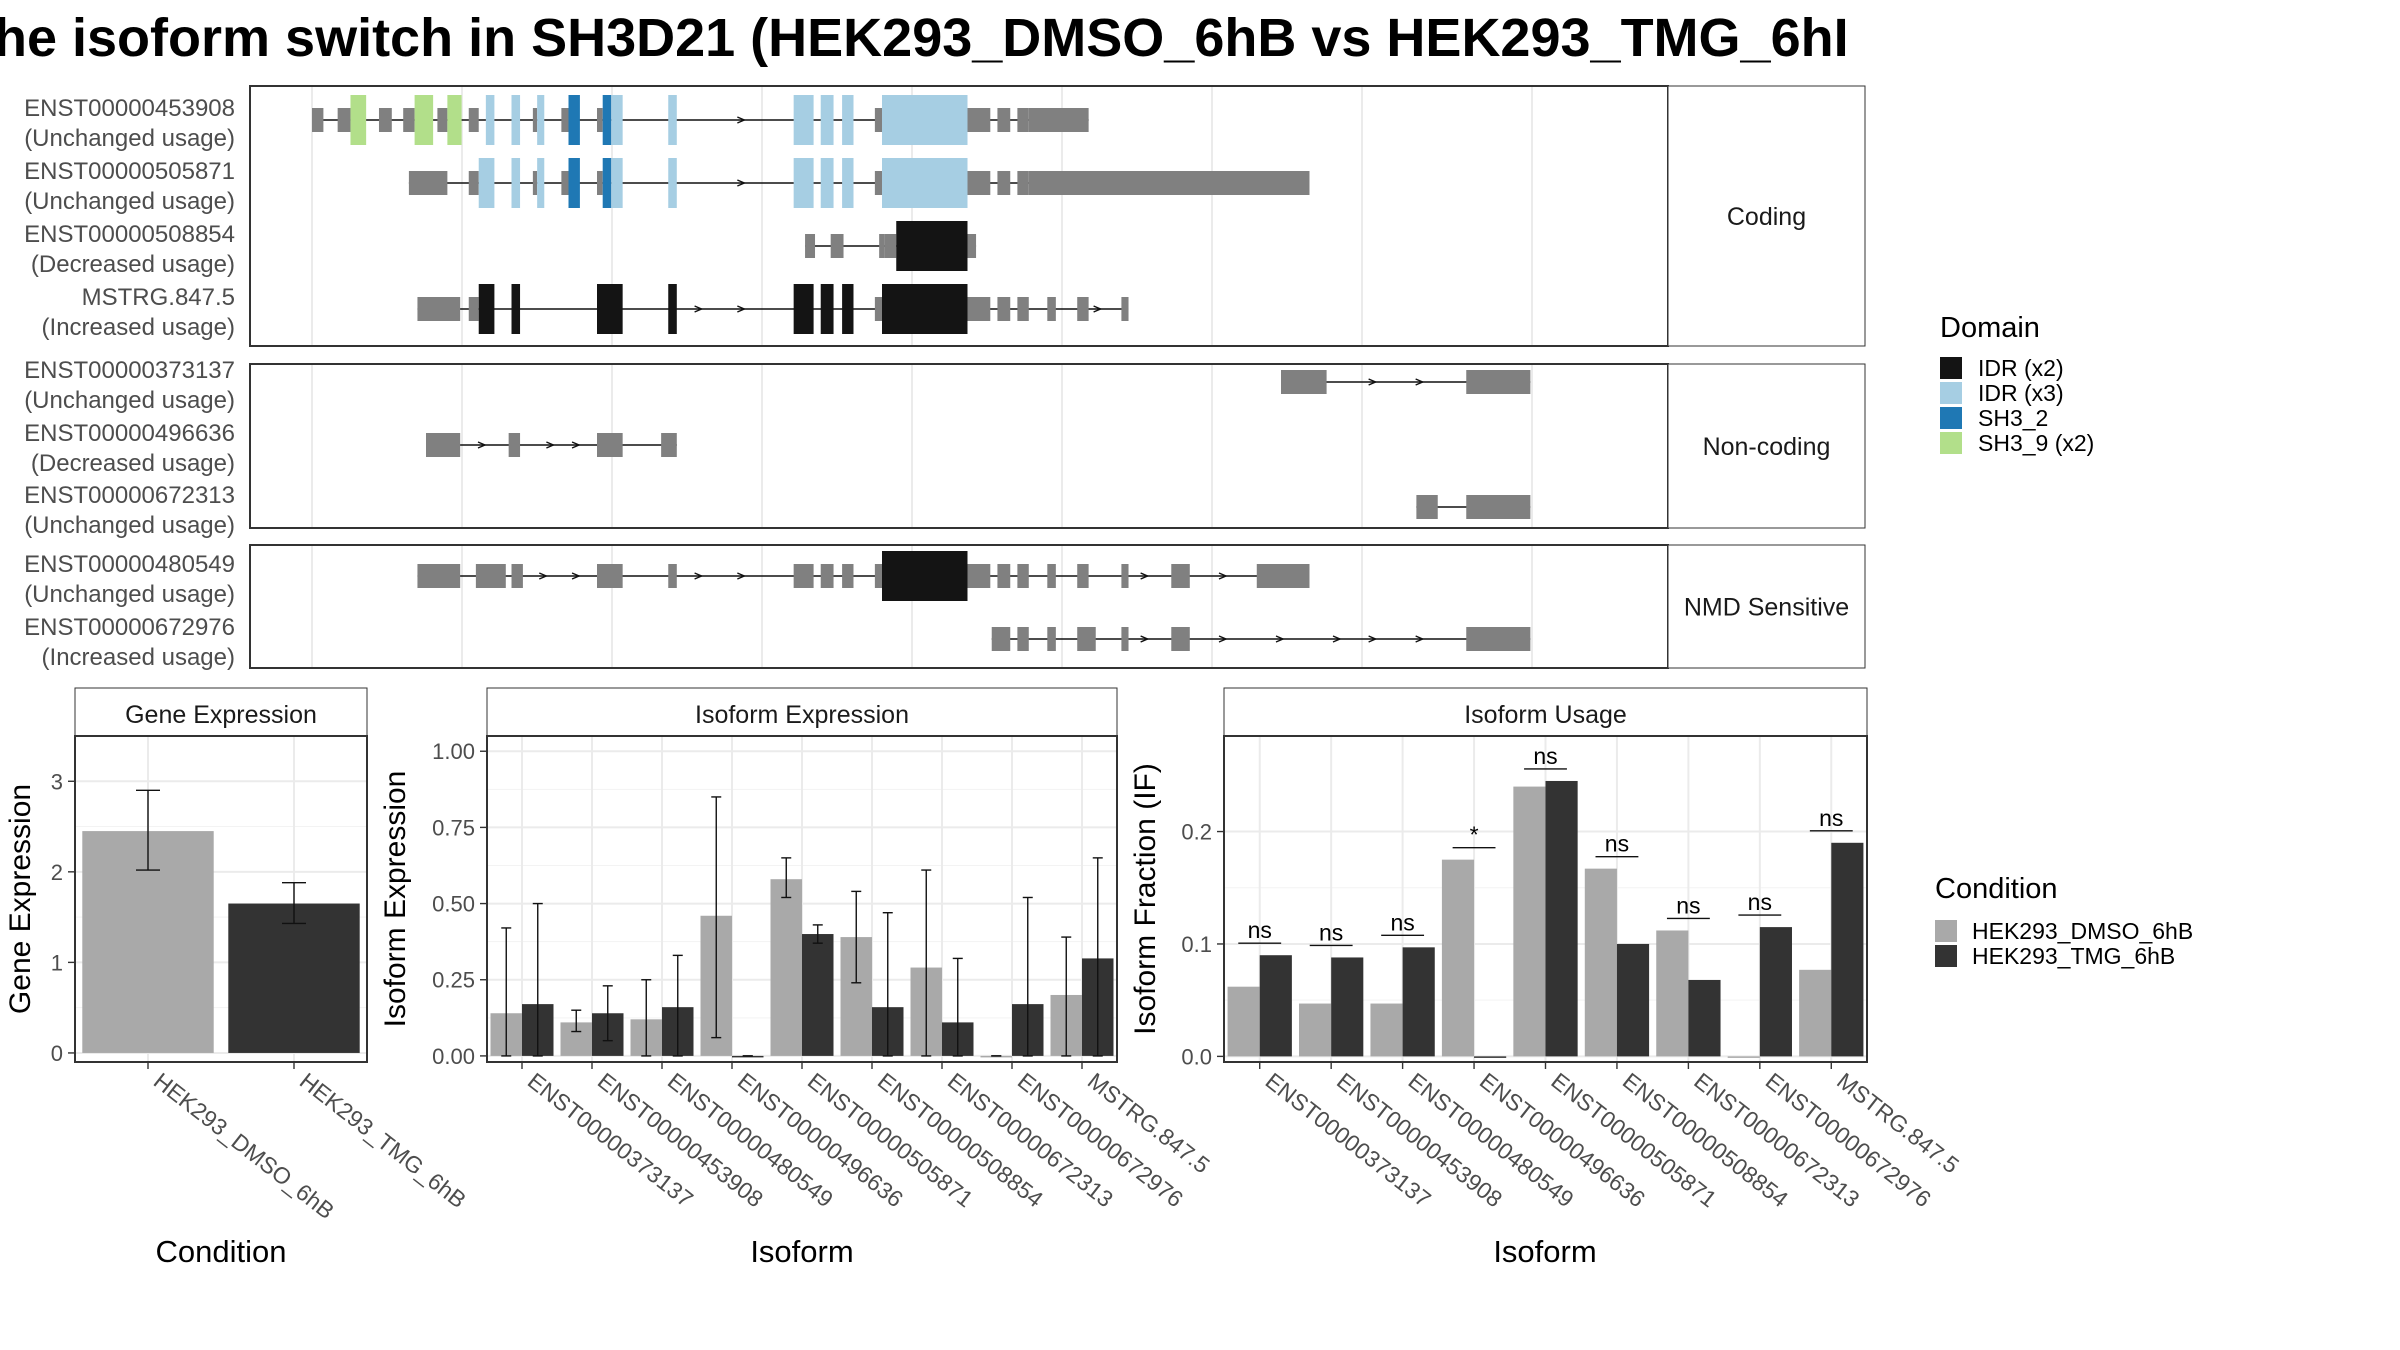 This screenshot has height=1350, width=2400. What do you see at coordinates (129, 234) in the screenshot?
I see `transcript-id-label: ENST00000508854` at bounding box center [129, 234].